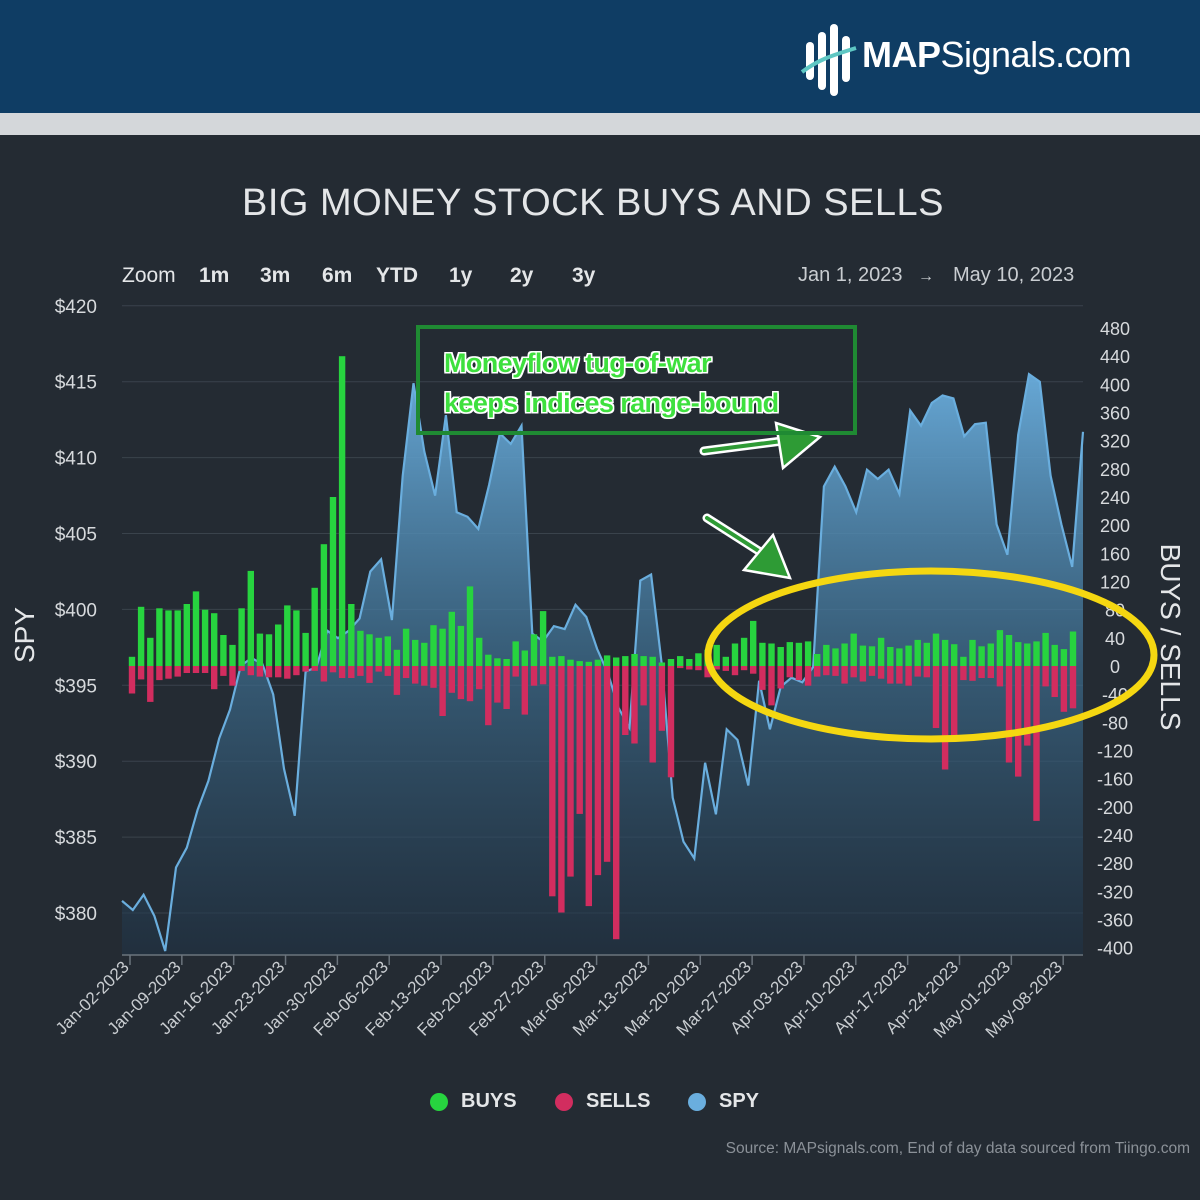 The width and height of the screenshot is (1200, 1200). What do you see at coordinates (397, 275) in the screenshot?
I see `zoom-ytd-button: YTD` at bounding box center [397, 275].